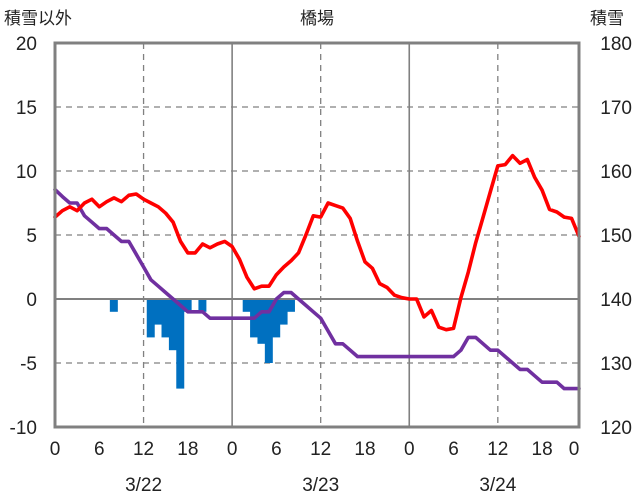 The width and height of the screenshot is (636, 501). I want to click on day-label: 3/24, so click(497, 485).